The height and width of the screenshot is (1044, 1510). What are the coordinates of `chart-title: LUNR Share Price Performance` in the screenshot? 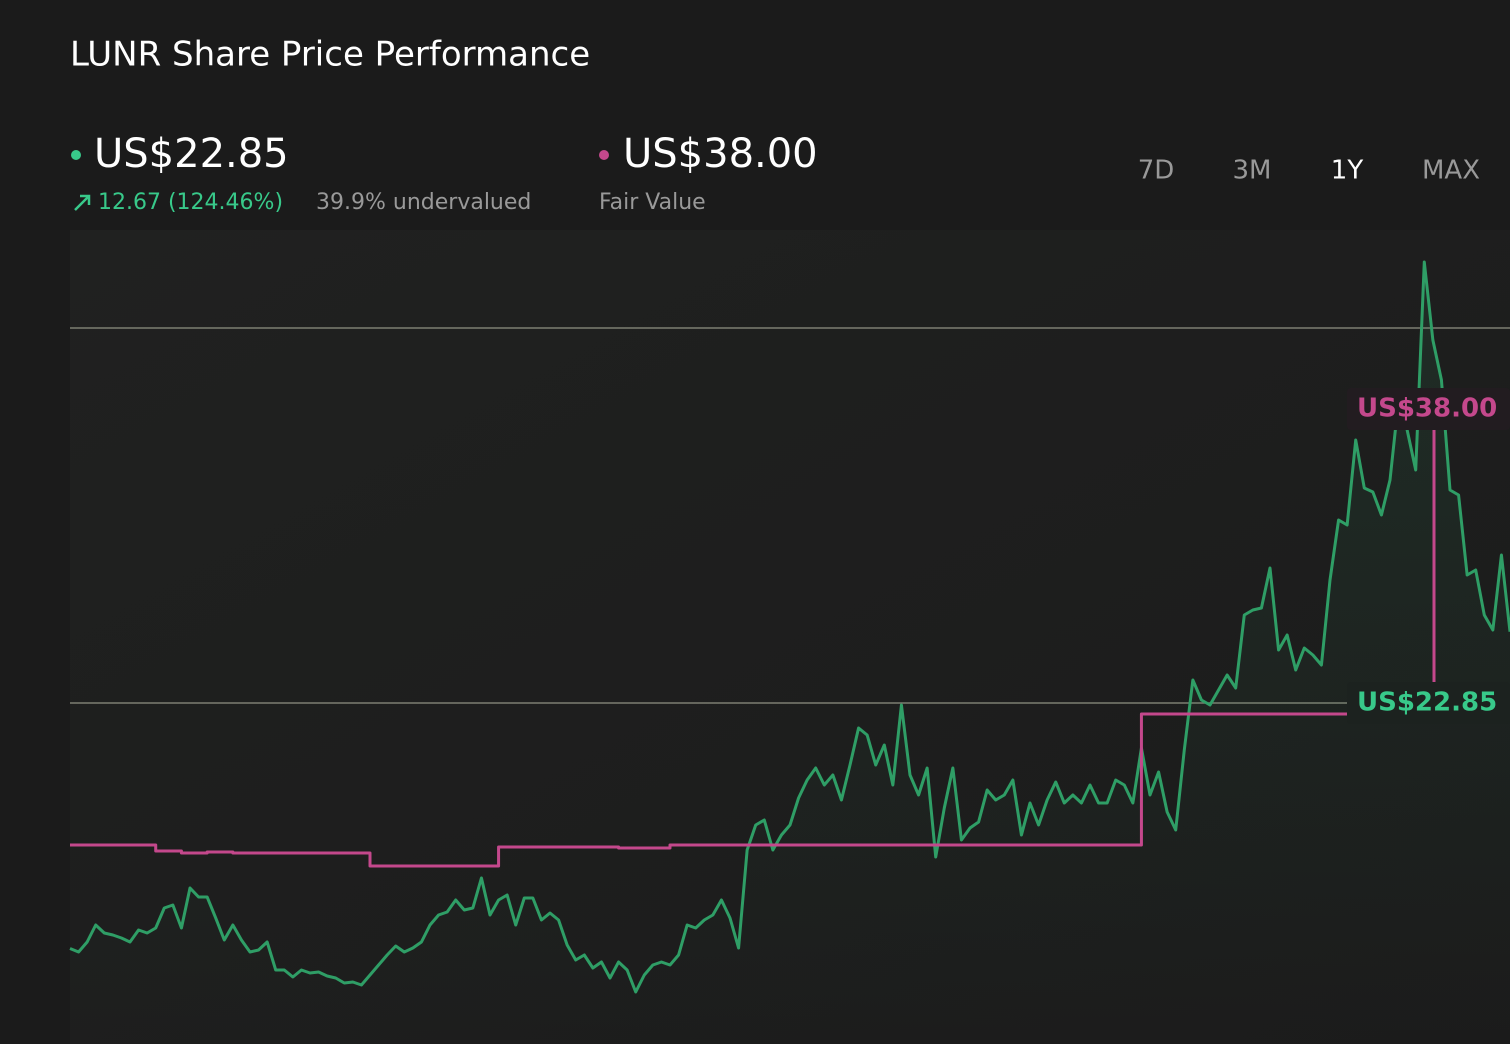 It's located at (330, 55).